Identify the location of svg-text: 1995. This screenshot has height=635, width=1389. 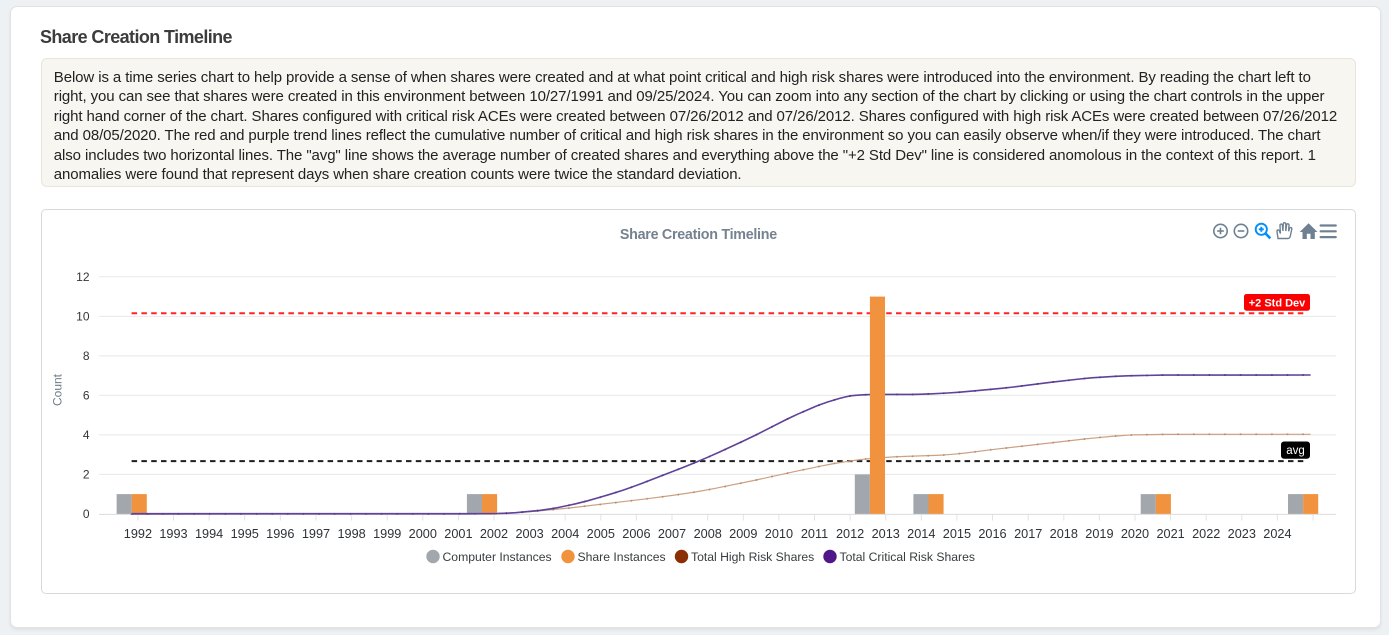
(245, 534).